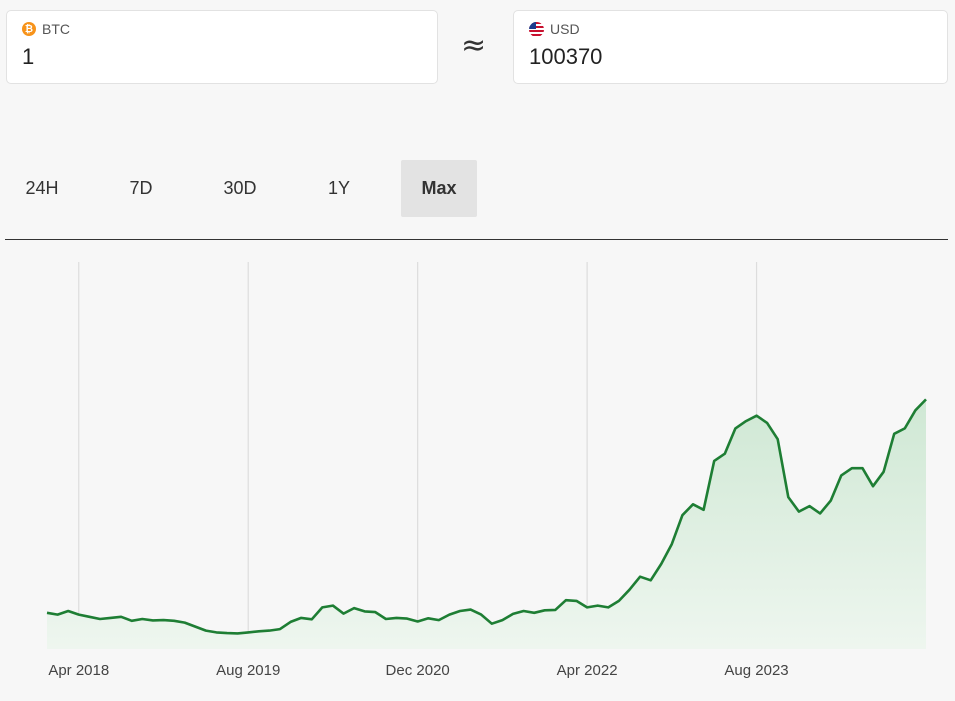  What do you see at coordinates (439, 188) in the screenshot?
I see `tab-max: Max` at bounding box center [439, 188].